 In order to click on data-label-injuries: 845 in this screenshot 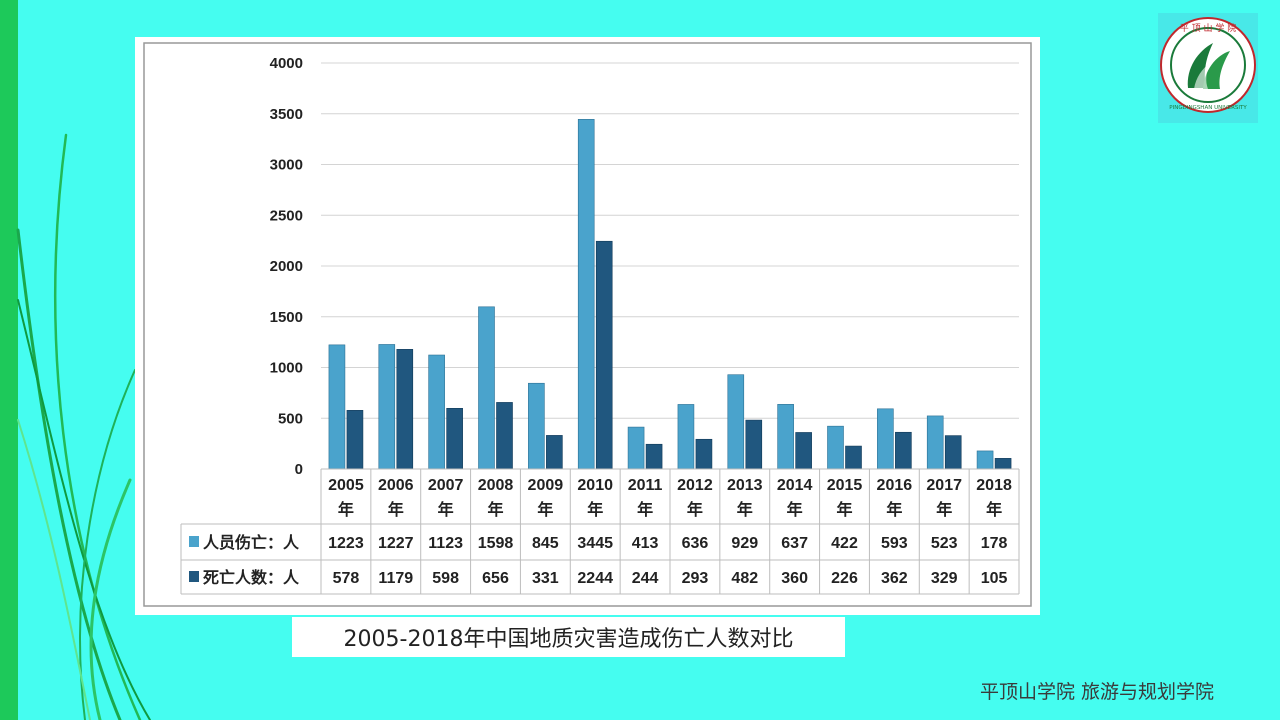, I will do `click(545, 543)`.